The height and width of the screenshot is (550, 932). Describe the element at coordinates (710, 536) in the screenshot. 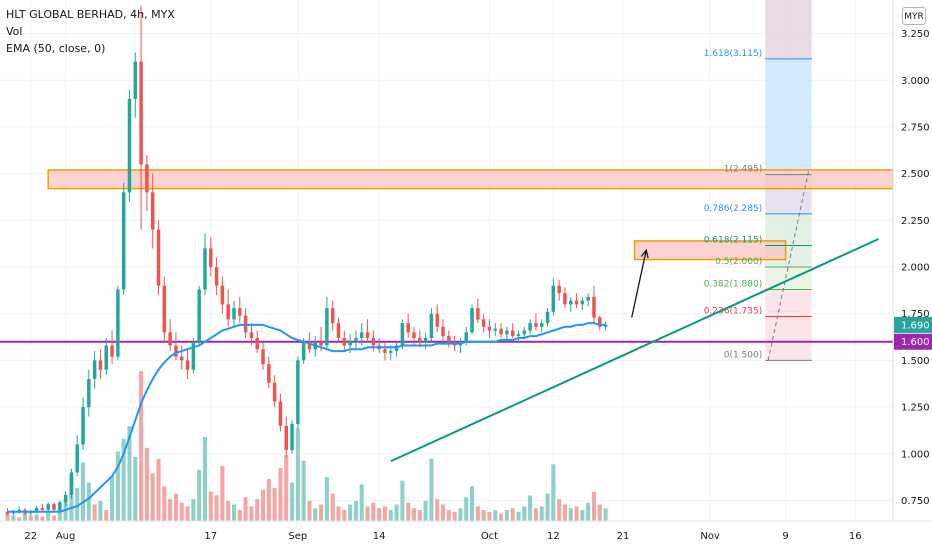

I see `time-tick-label: Nov` at that location.